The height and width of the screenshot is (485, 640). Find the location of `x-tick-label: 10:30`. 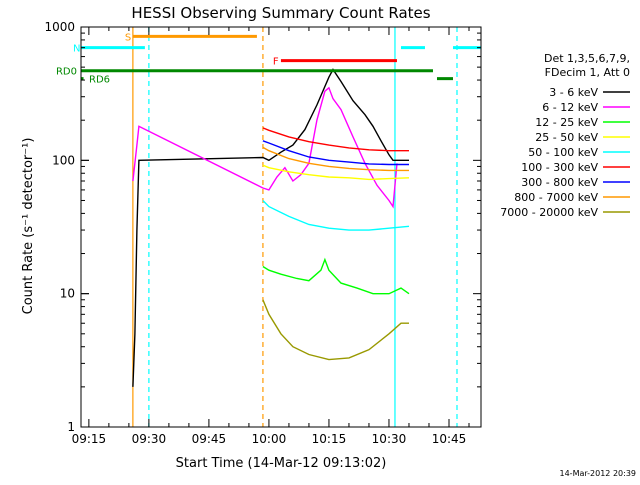

x-tick-label: 10:30 is located at coordinates (389, 439).